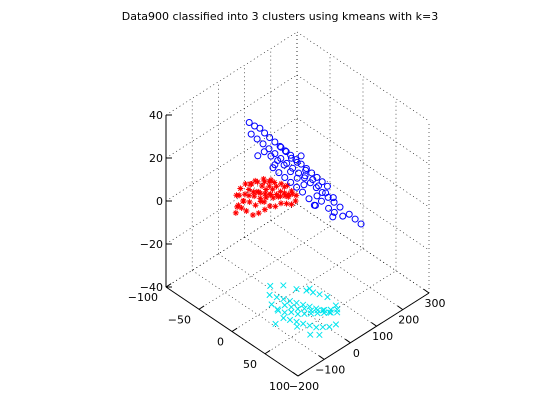 The width and height of the screenshot is (560, 420). Describe the element at coordinates (151, 287) in the screenshot. I see `z-tick-label: −40` at that location.